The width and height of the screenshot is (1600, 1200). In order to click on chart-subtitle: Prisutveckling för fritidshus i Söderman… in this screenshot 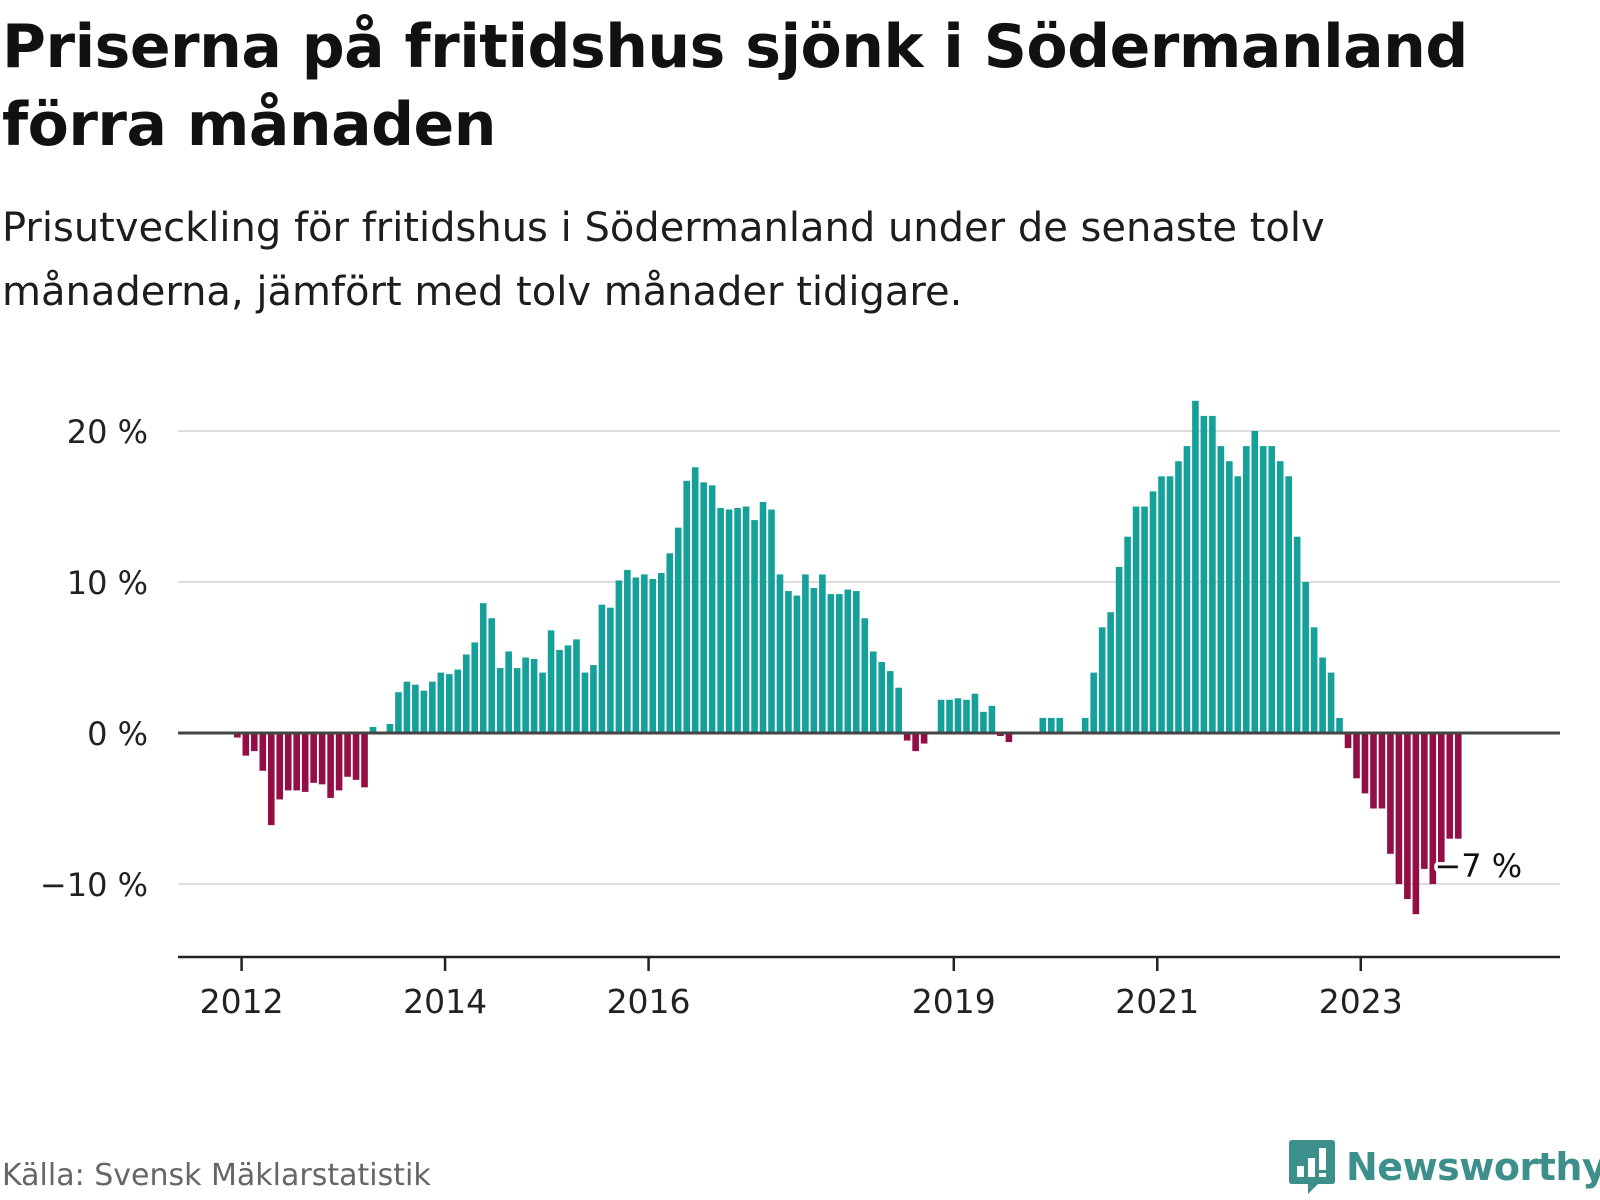, I will do `click(663, 260)`.